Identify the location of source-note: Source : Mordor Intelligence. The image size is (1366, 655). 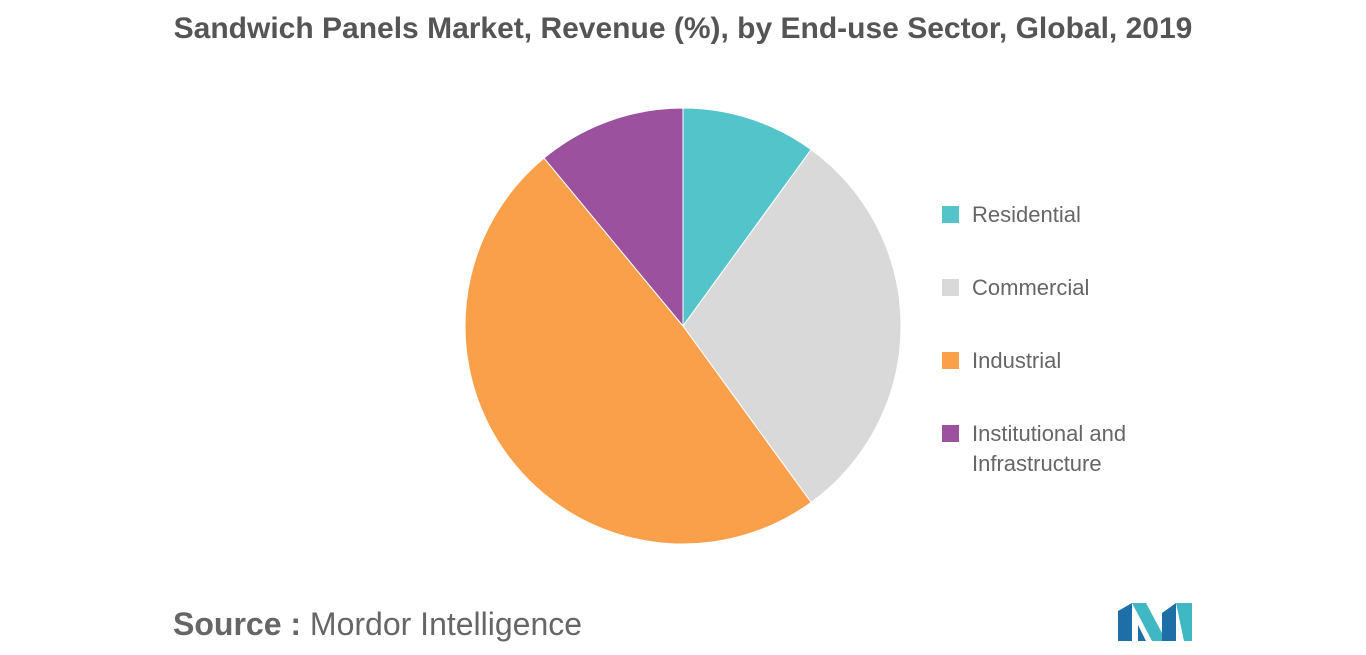
(377, 624).